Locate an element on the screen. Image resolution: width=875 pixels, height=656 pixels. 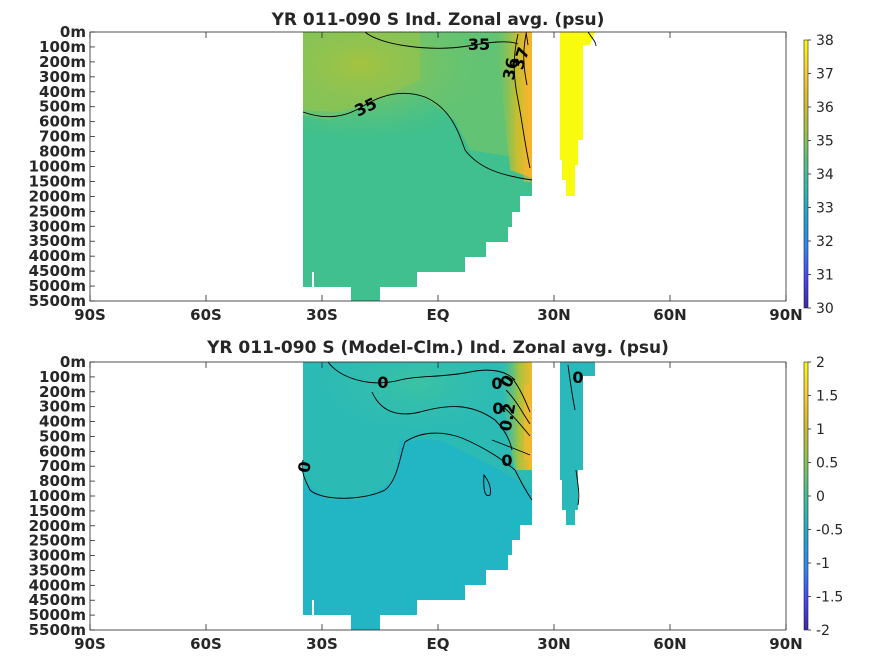
colorbar-1-bar is located at coordinates (806, 174).